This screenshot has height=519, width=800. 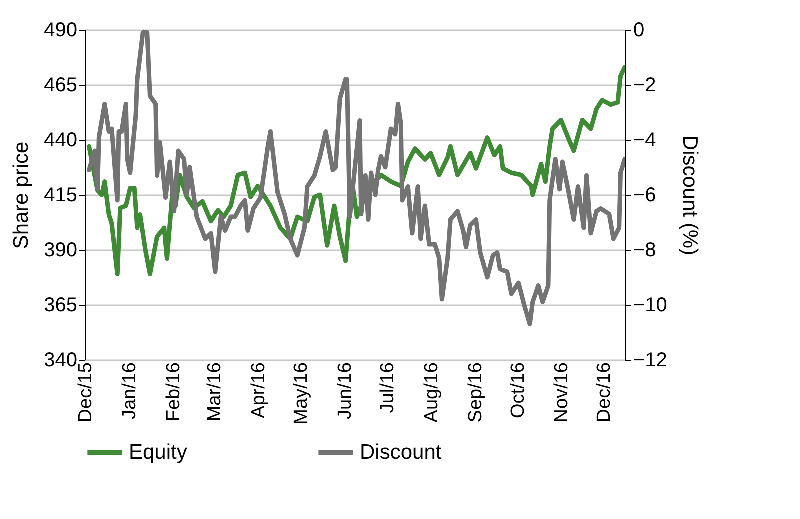 I want to click on x-tick-label: Feb/16, so click(x=173, y=392).